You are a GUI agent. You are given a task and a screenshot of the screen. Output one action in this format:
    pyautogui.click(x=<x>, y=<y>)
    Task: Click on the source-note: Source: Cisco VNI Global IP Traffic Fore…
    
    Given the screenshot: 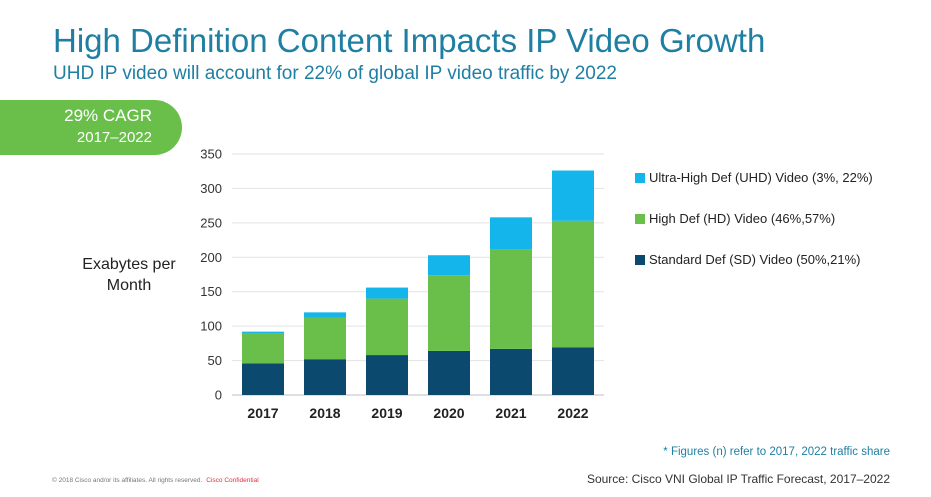 What is the action you would take?
    pyautogui.click(x=738, y=479)
    